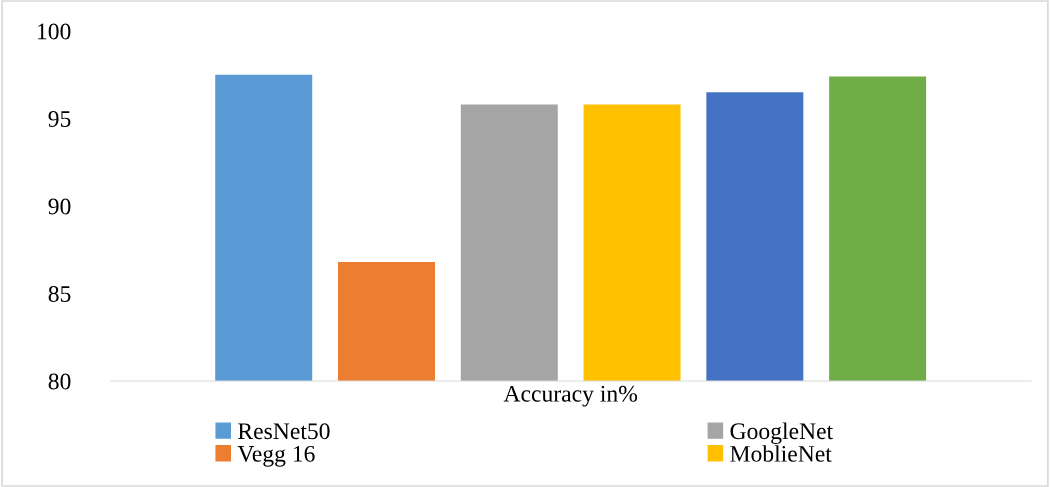 The height and width of the screenshot is (487, 1050). I want to click on y-tick-label: 80, so click(59, 381).